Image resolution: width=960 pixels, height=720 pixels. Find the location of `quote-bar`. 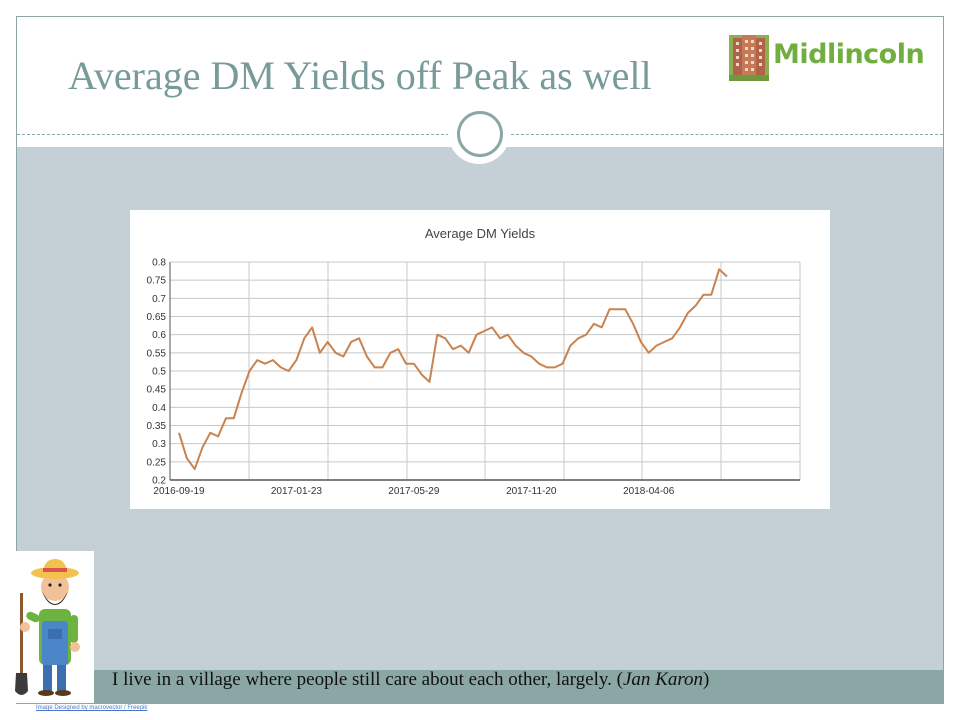

quote-bar is located at coordinates (518, 686).